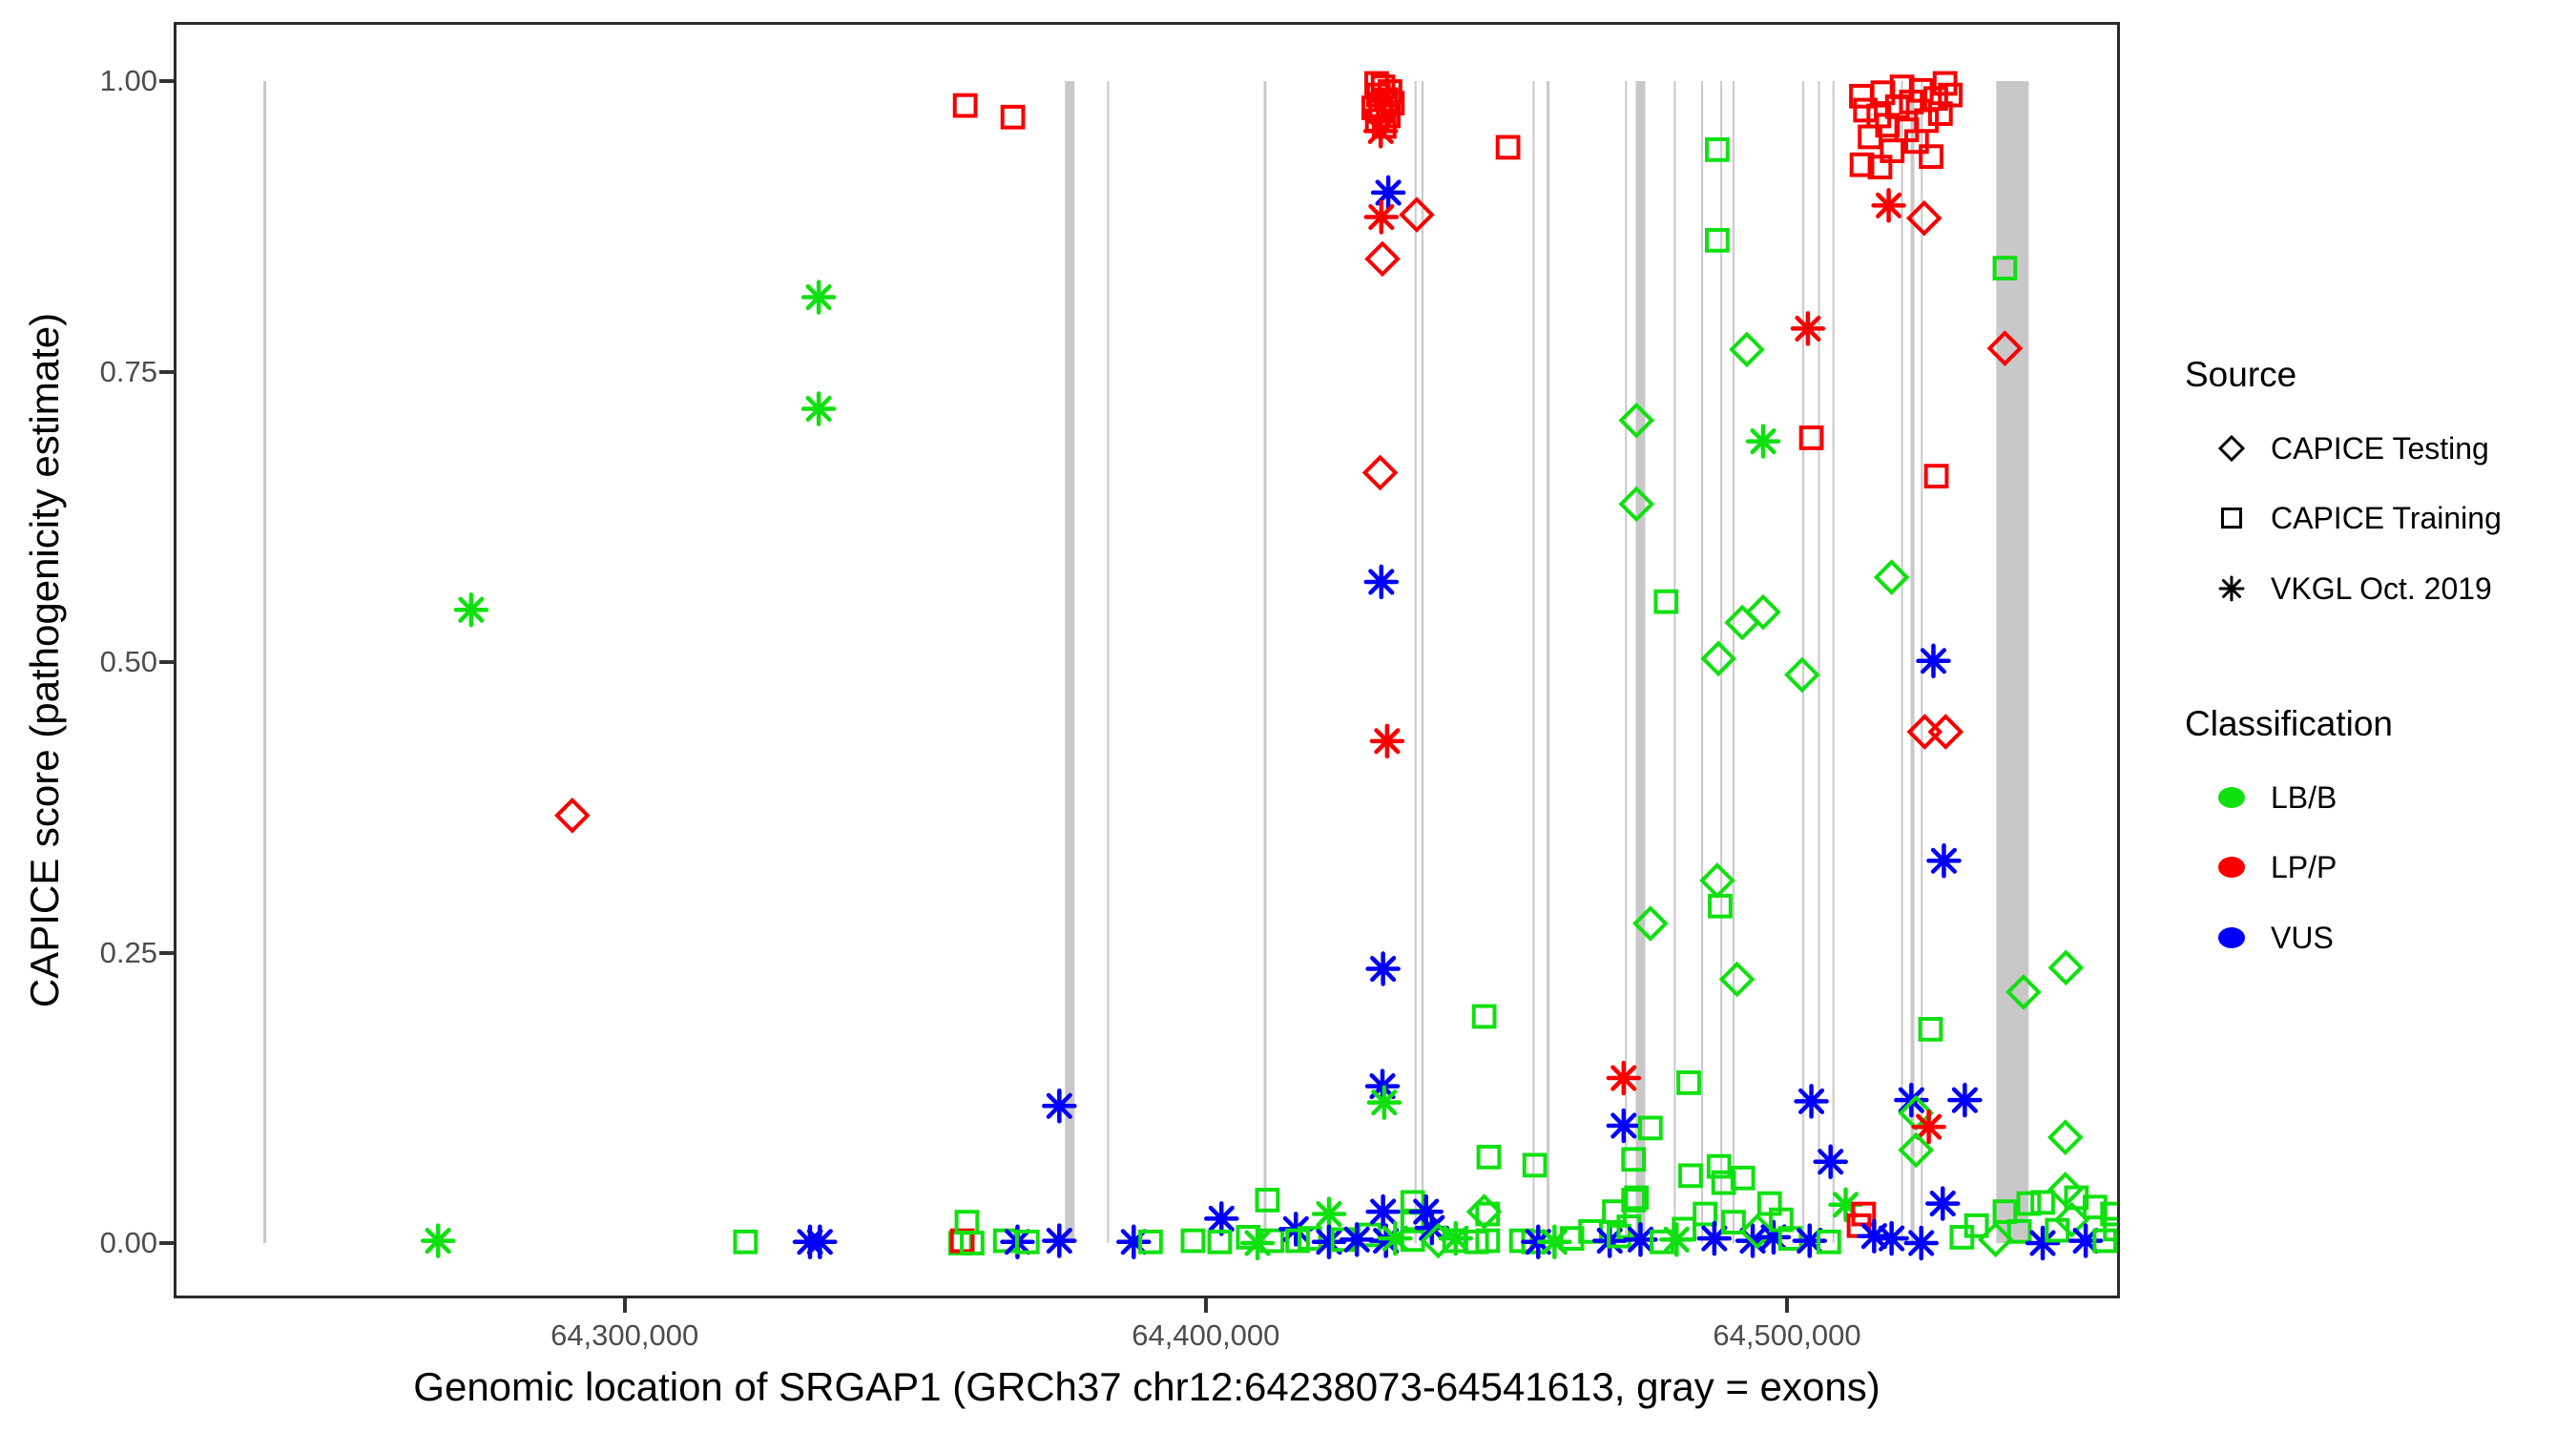 The image size is (2576, 1431). Describe the element at coordinates (2232, 798) in the screenshot. I see `green-dot-icon` at that location.